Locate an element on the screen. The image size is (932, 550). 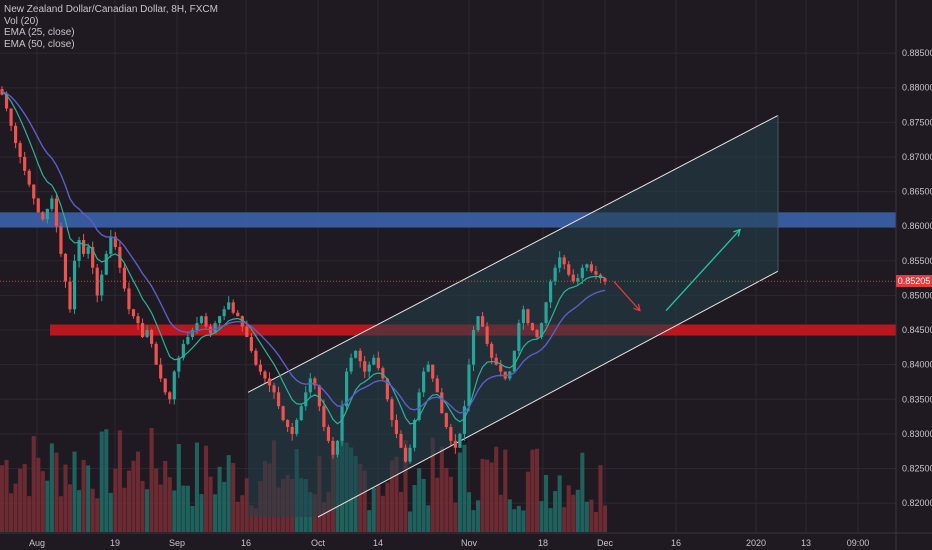
time-axis: Aug 19 Sep 16 Oct 14 Nov 18 Dec 16 2020 13 09:00 is located at coordinates (466, 540).